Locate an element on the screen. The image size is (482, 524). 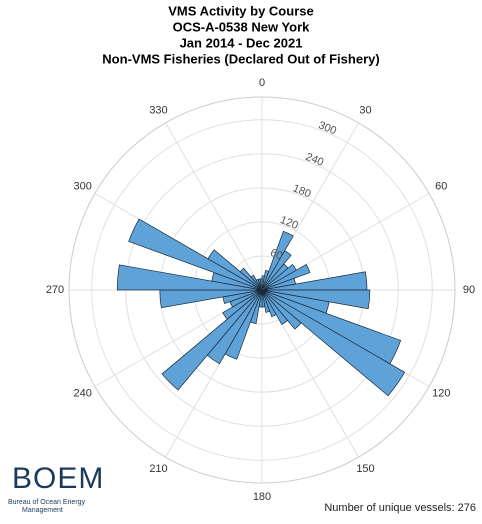
logo: BOEM is located at coordinates (58, 478).